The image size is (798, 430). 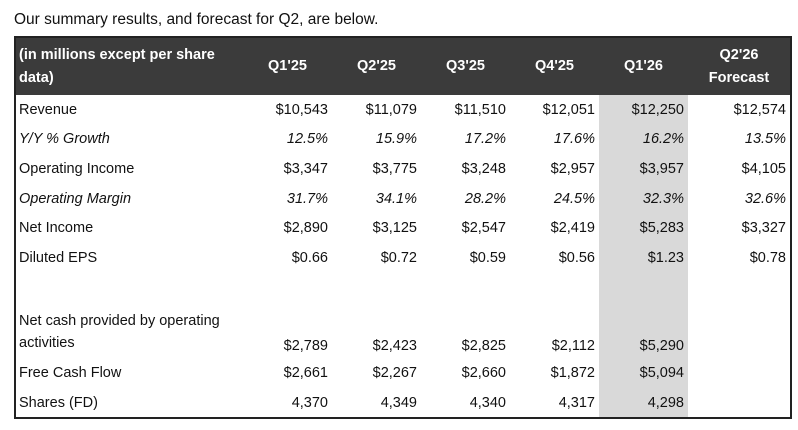 I want to click on cell-value: $3,125, so click(x=394, y=228).